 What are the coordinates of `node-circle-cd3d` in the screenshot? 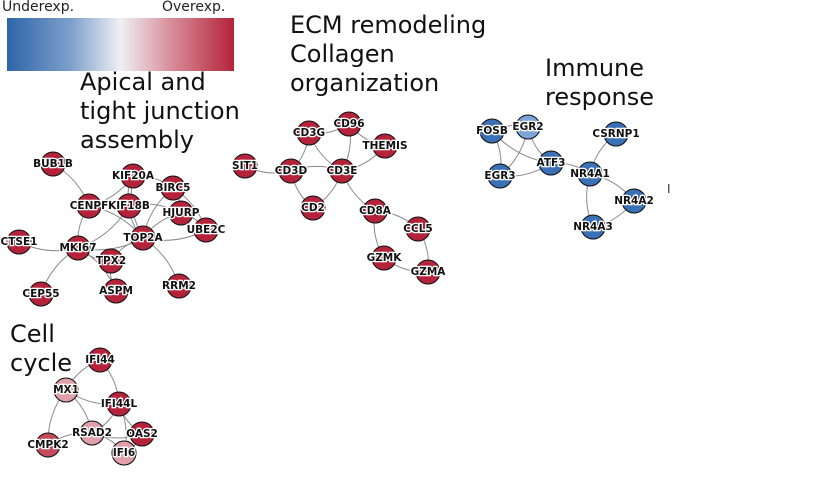 It's located at (291, 171).